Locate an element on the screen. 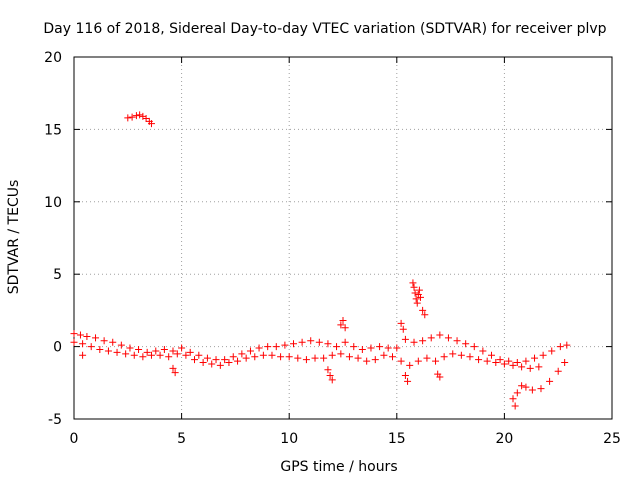 The image size is (640, 480). x-tick-label: 0 is located at coordinates (74, 439).